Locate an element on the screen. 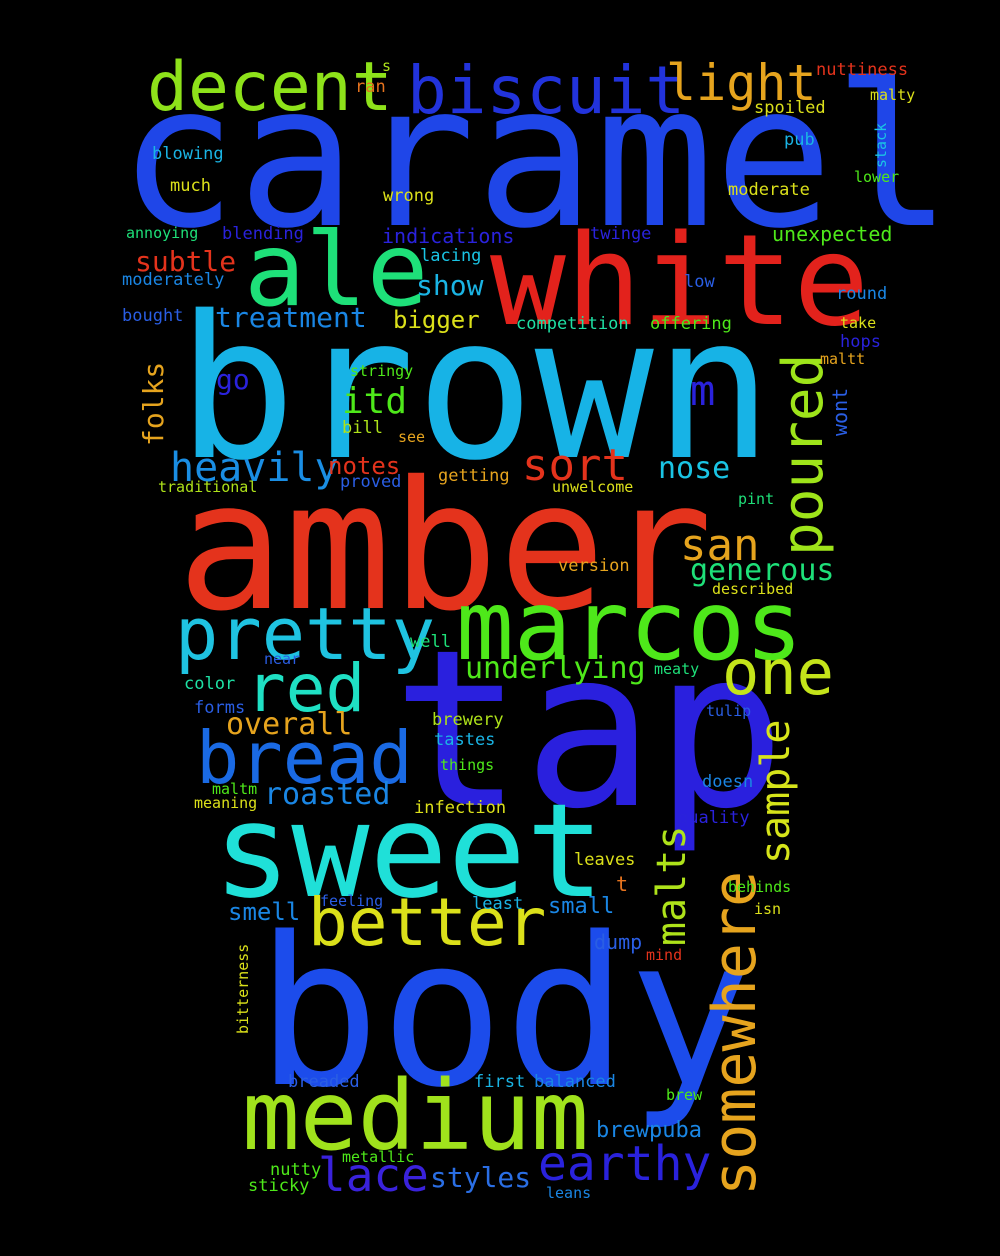 The height and width of the screenshot is (1256, 1000). word-stringy: stringy is located at coordinates (382, 371).